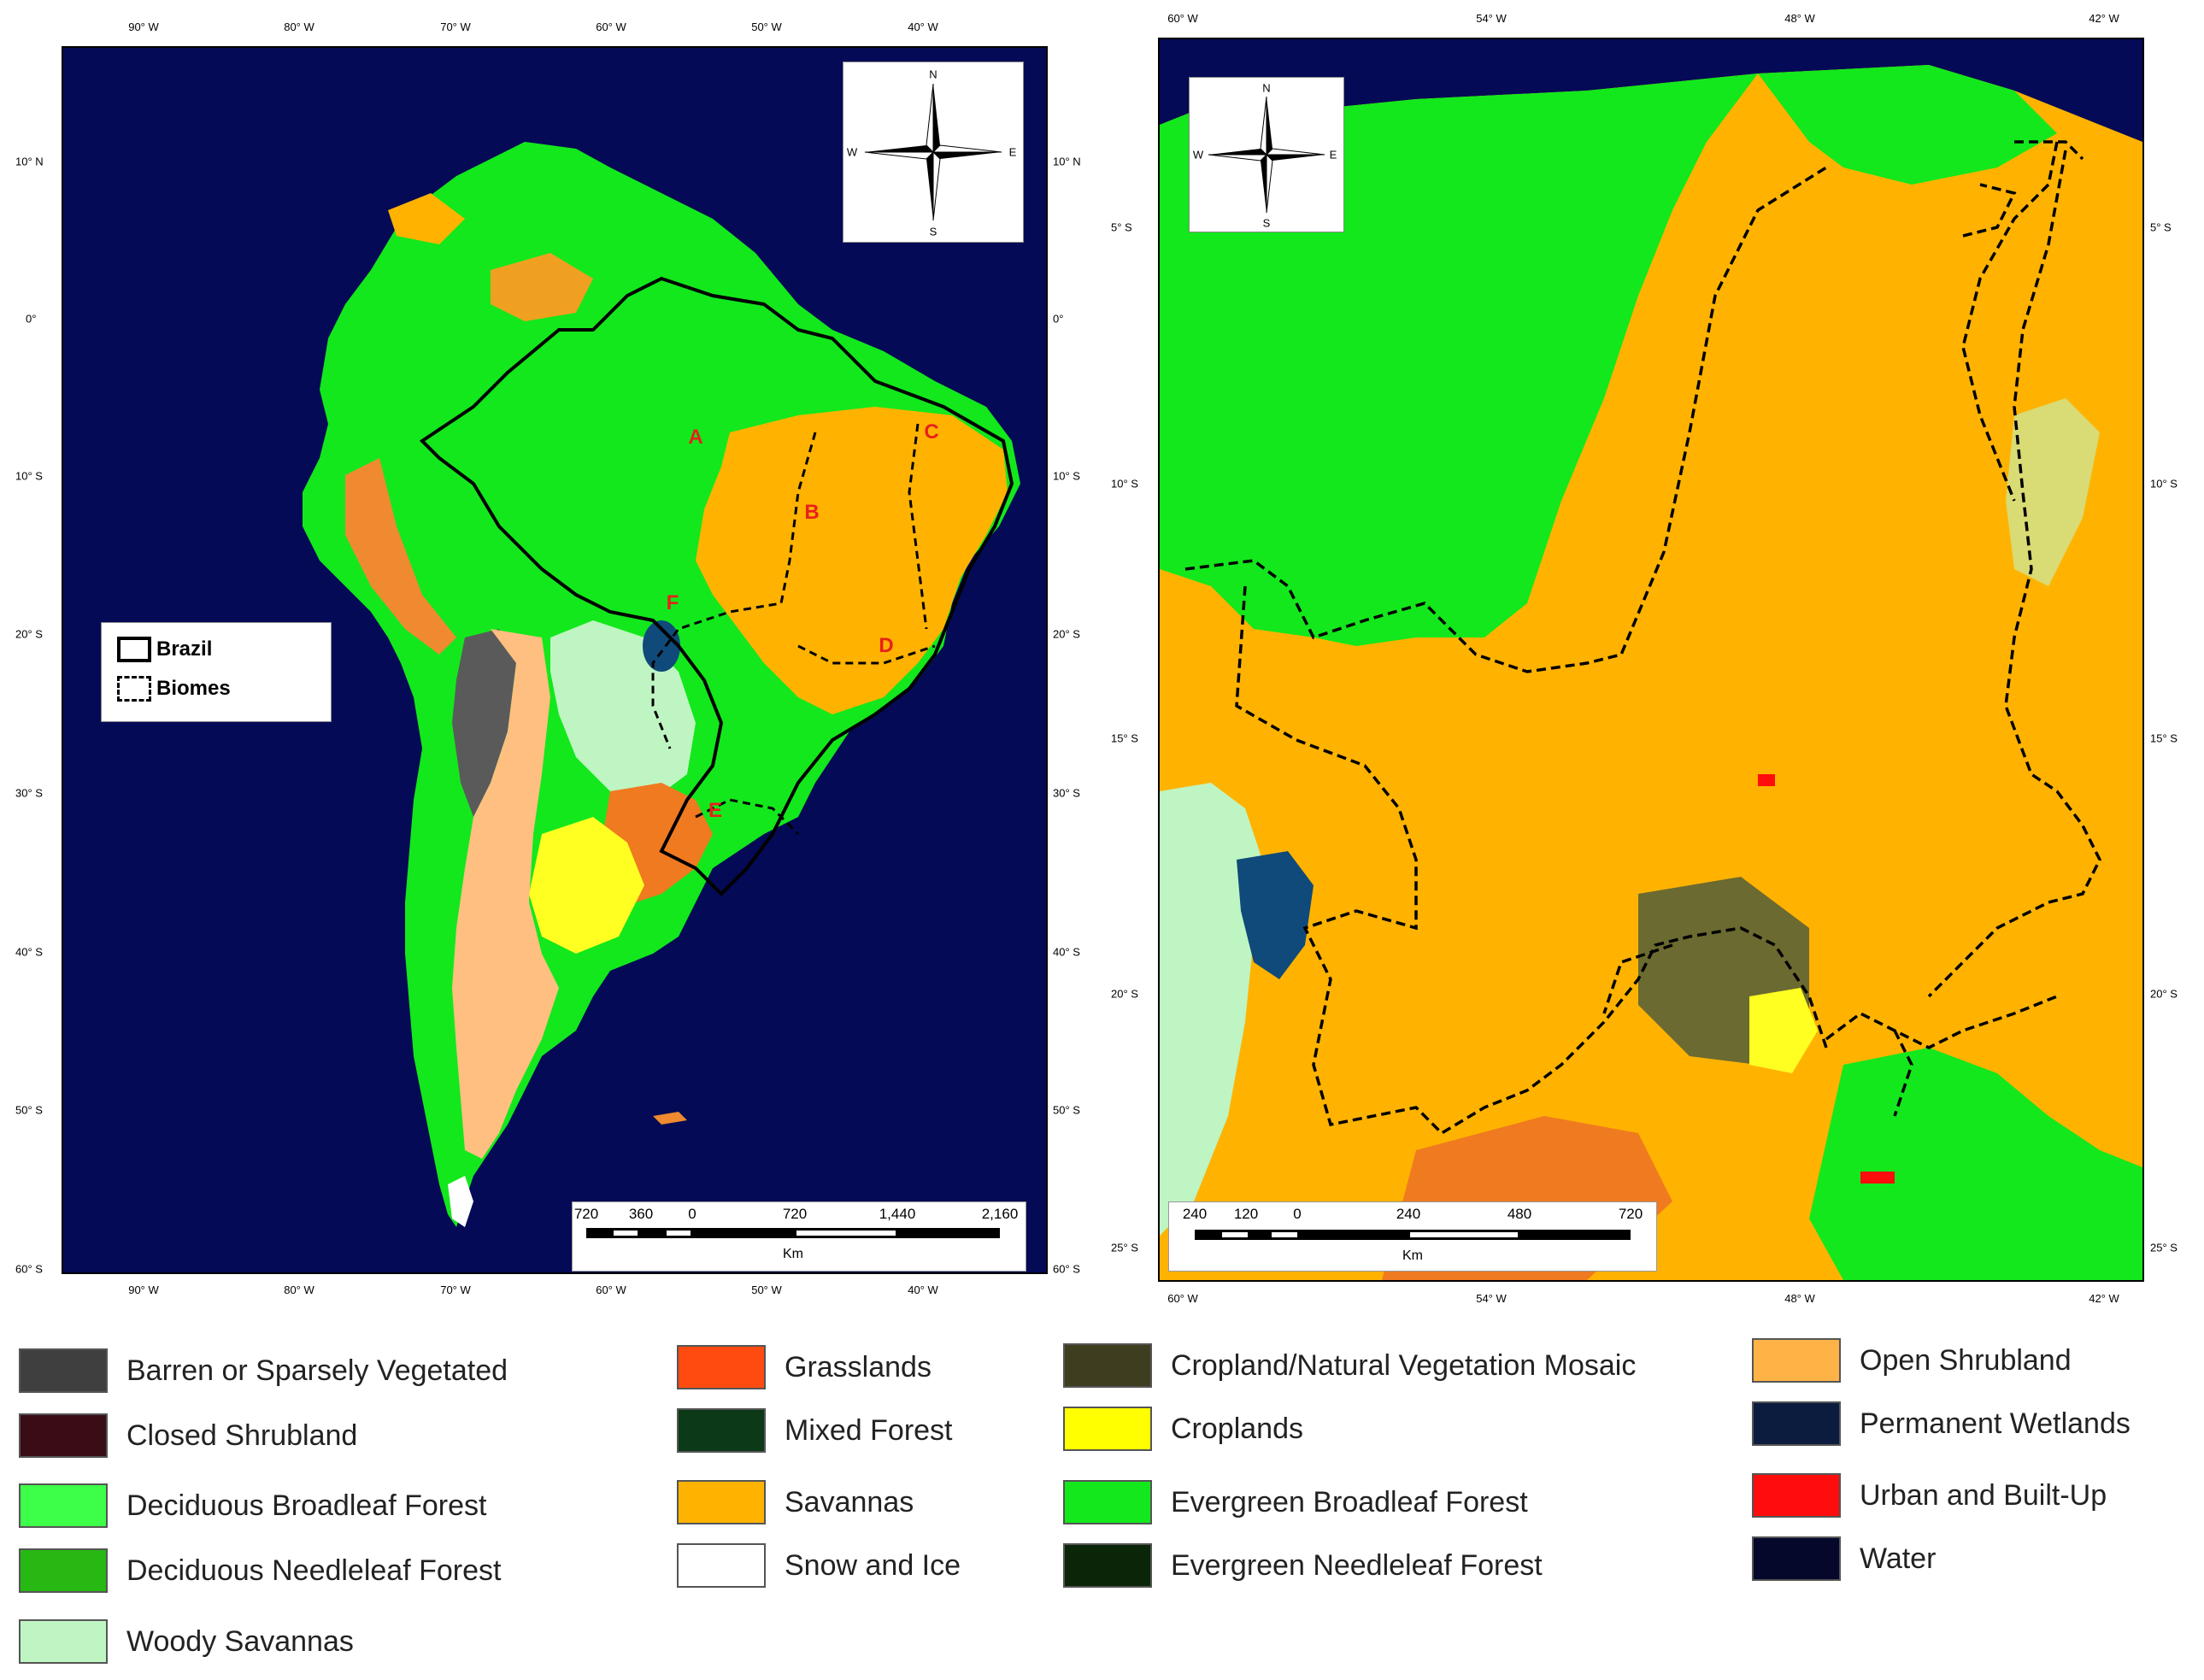  Describe the element at coordinates (1107, 1429) in the screenshot. I see `swatch-croplands` at that location.